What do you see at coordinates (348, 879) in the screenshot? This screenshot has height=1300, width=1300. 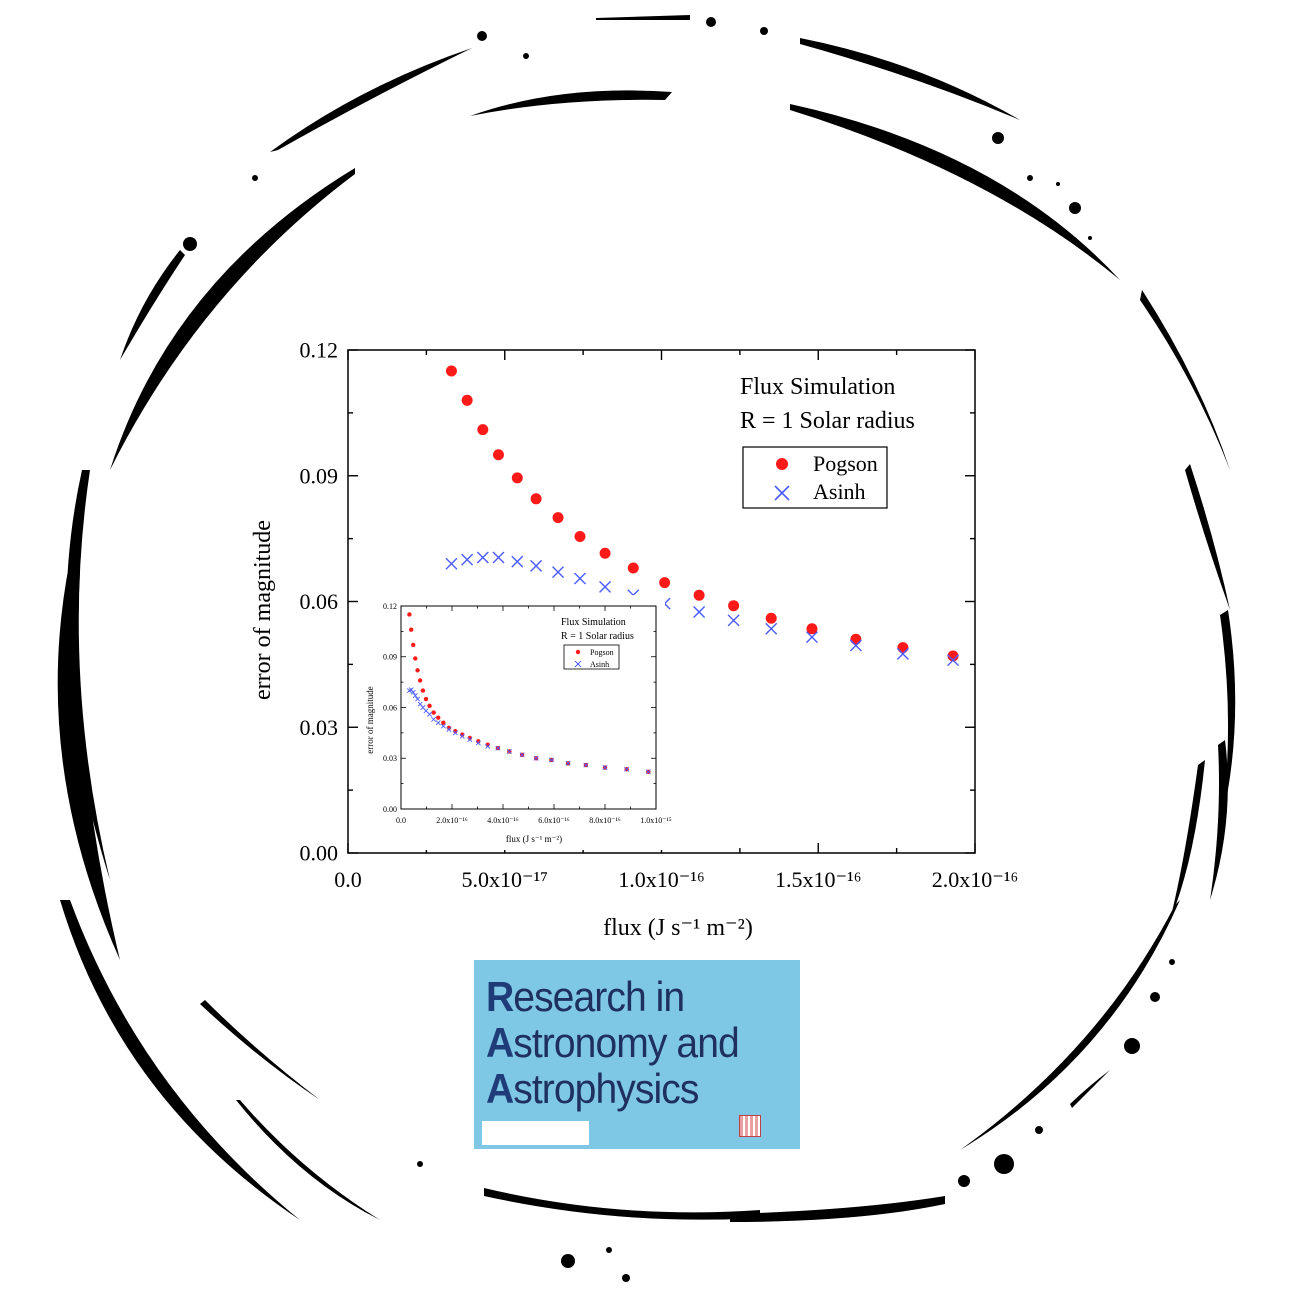 I see `main-x-tick-label: 0.0` at bounding box center [348, 879].